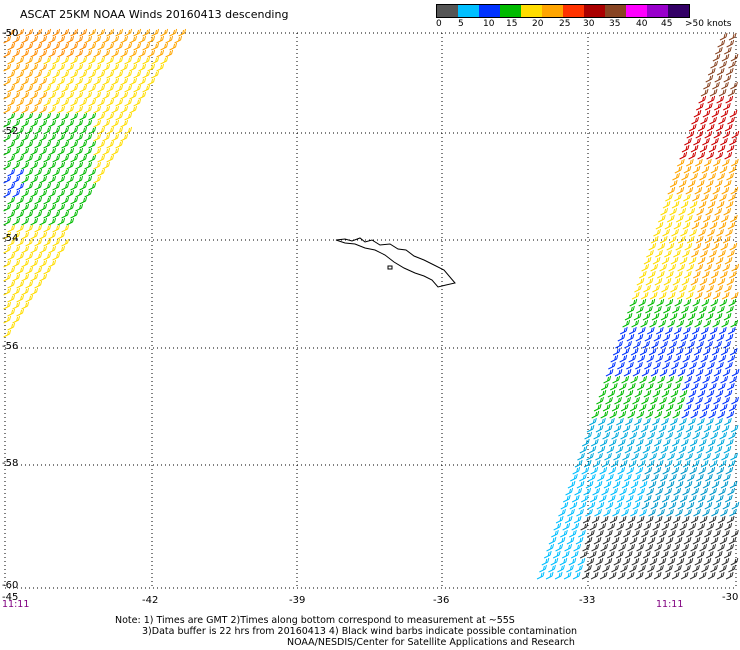 The height and width of the screenshot is (650, 740). What do you see at coordinates (538, 24) in the screenshot?
I see `legend-label: 20` at bounding box center [538, 24].